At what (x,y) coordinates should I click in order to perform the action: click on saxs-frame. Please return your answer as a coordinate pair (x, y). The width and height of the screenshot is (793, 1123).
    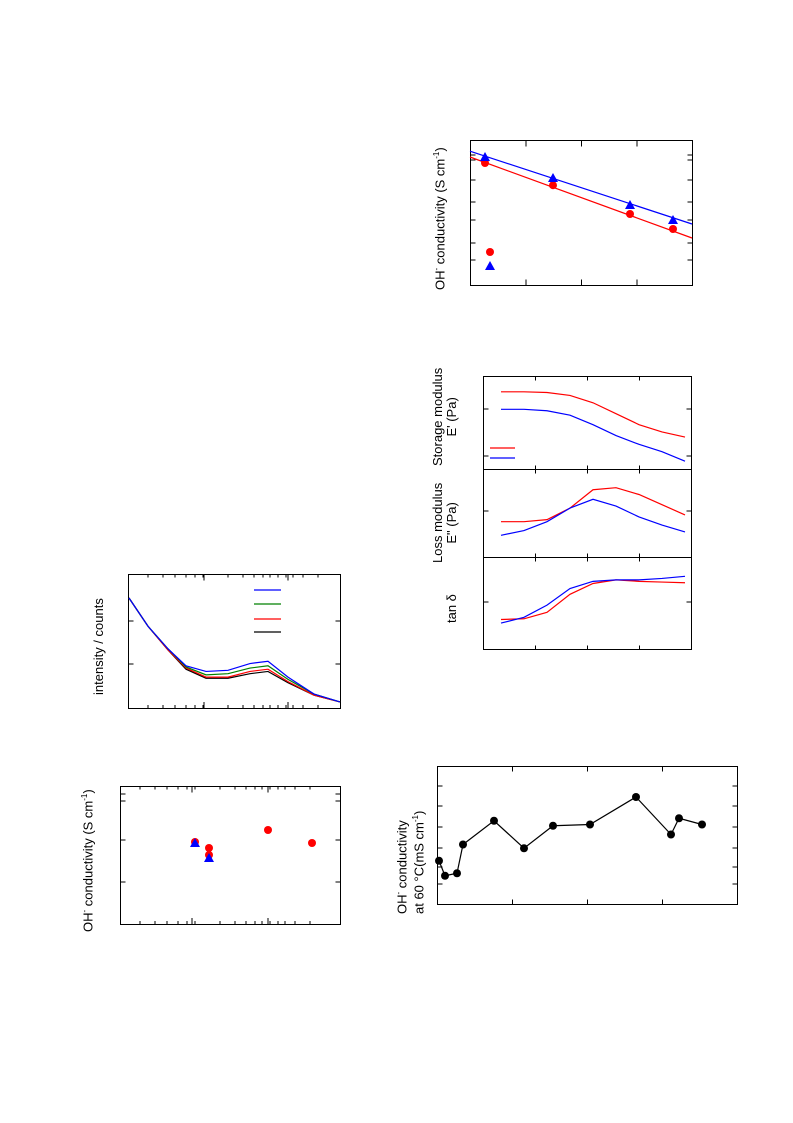
    Looking at the image, I should click on (234, 641).